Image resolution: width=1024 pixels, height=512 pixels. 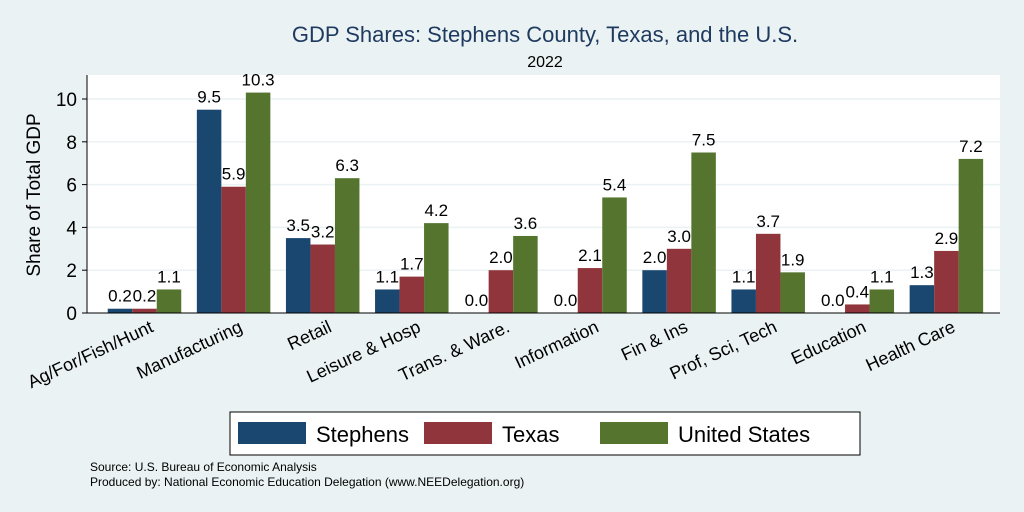 What do you see at coordinates (347, 165) in the screenshot?
I see `data-label: 6.3` at bounding box center [347, 165].